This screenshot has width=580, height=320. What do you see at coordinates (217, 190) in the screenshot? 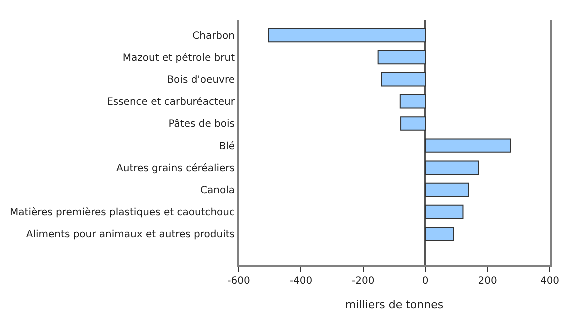
I see `y-tick-label: Canola` at bounding box center [217, 190].